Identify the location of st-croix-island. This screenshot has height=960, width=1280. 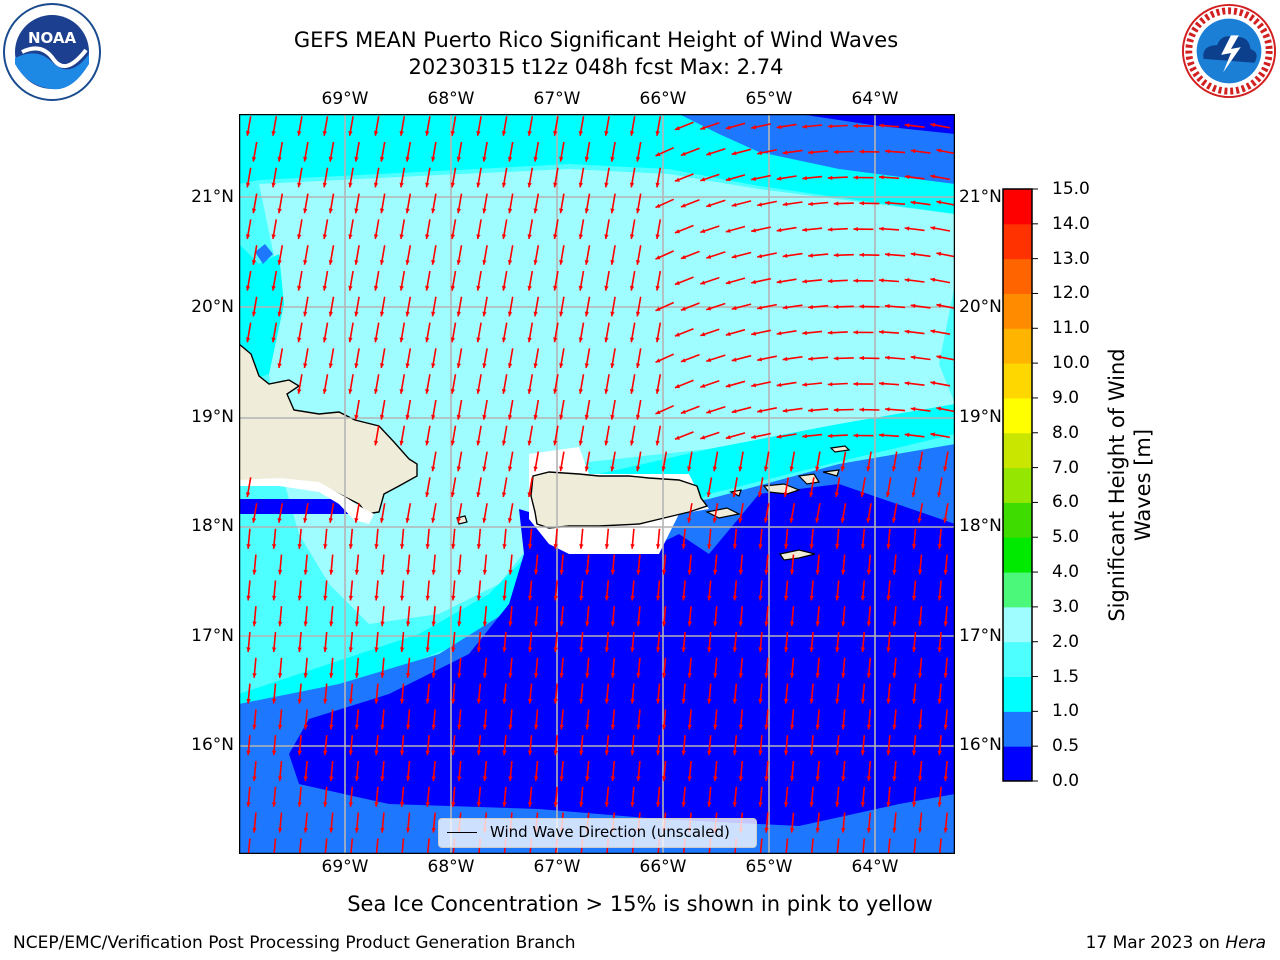
(797, 555).